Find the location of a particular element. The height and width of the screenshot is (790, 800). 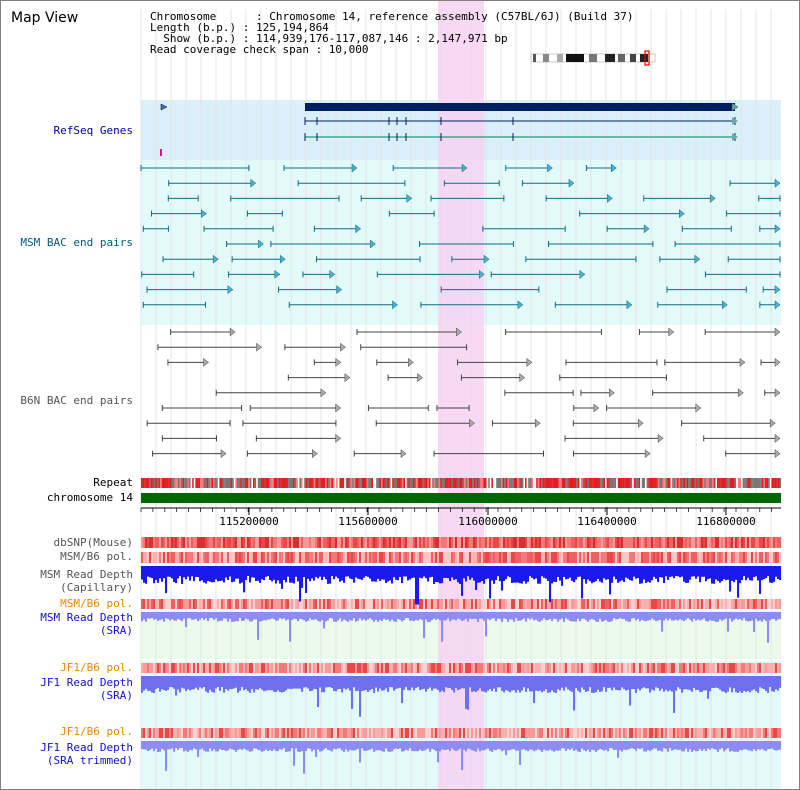

b6n-bac-label: B6N BAC end pairs is located at coordinates (76, 400).